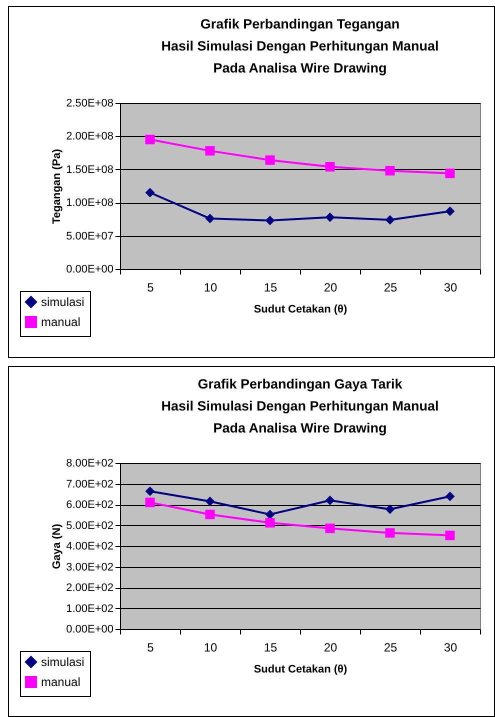 This screenshot has width=495, height=717. I want to click on y-tick-label: 8.00E+02, so click(90, 464).